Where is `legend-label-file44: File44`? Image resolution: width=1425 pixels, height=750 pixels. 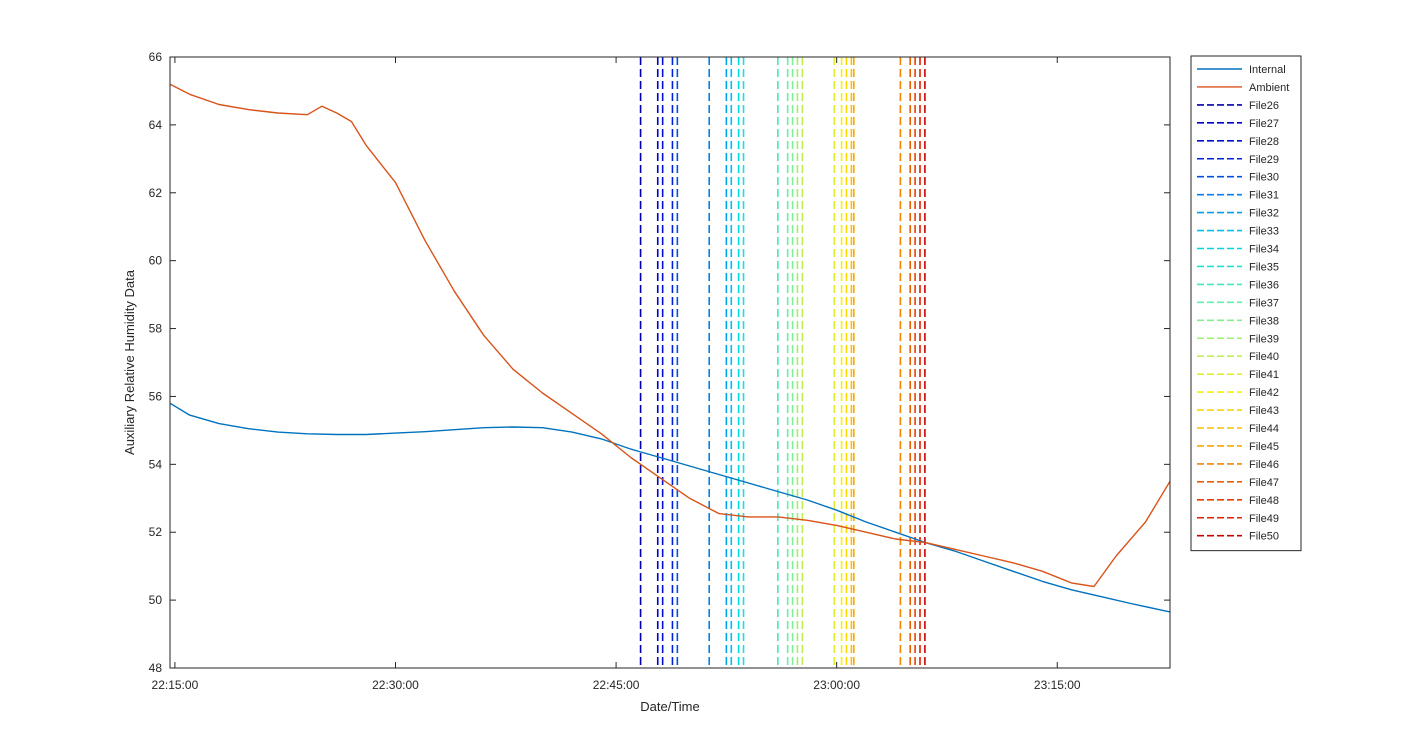 legend-label-file44: File44 is located at coordinates (1264, 429).